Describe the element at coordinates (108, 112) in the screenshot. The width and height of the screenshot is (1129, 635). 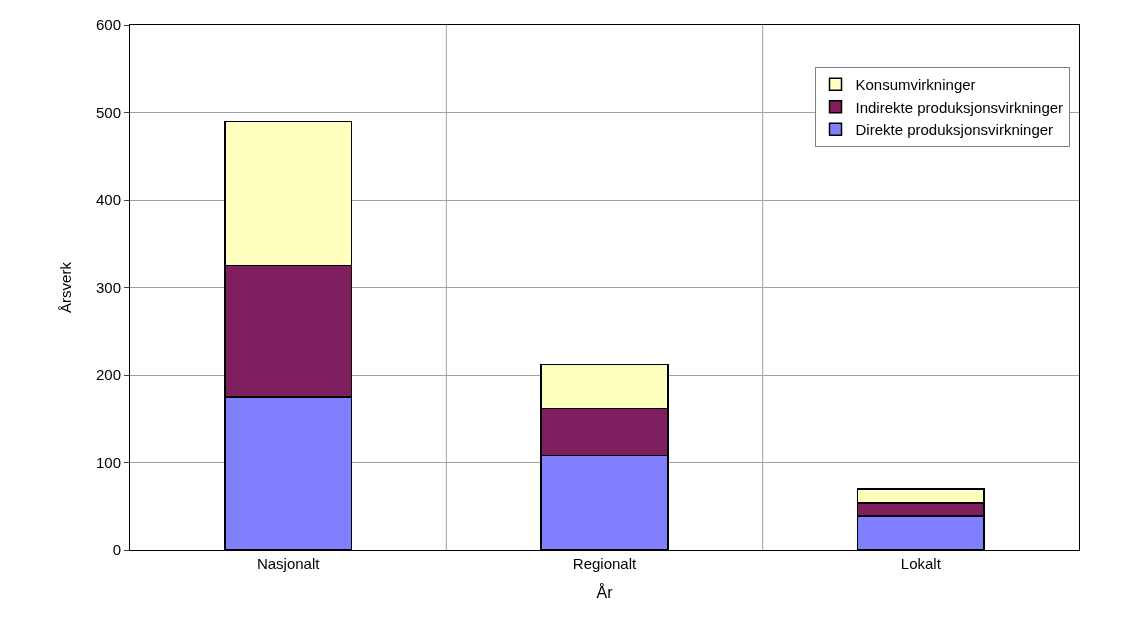
I see `y-tick-label: 500` at that location.